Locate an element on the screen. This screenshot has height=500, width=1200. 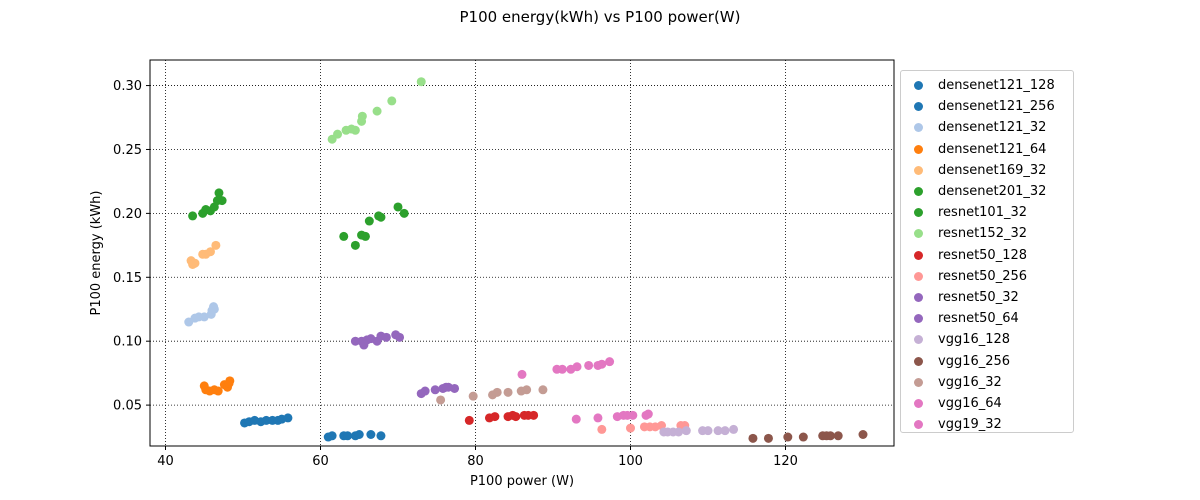
legend-item: vgg16_32 is located at coordinates (987, 382).